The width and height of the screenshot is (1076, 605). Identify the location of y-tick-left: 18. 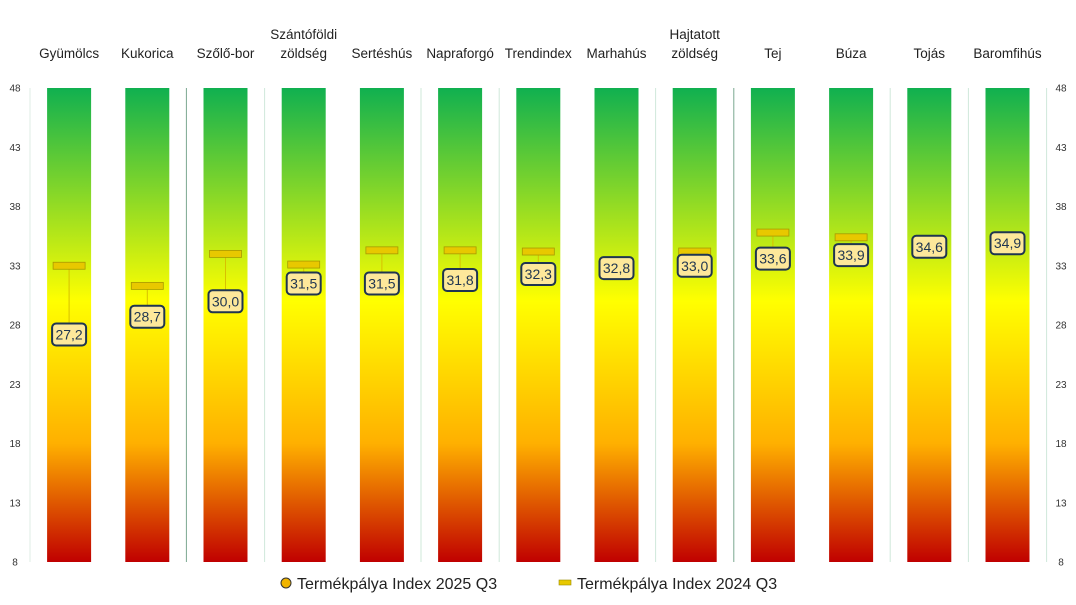
(15, 444).